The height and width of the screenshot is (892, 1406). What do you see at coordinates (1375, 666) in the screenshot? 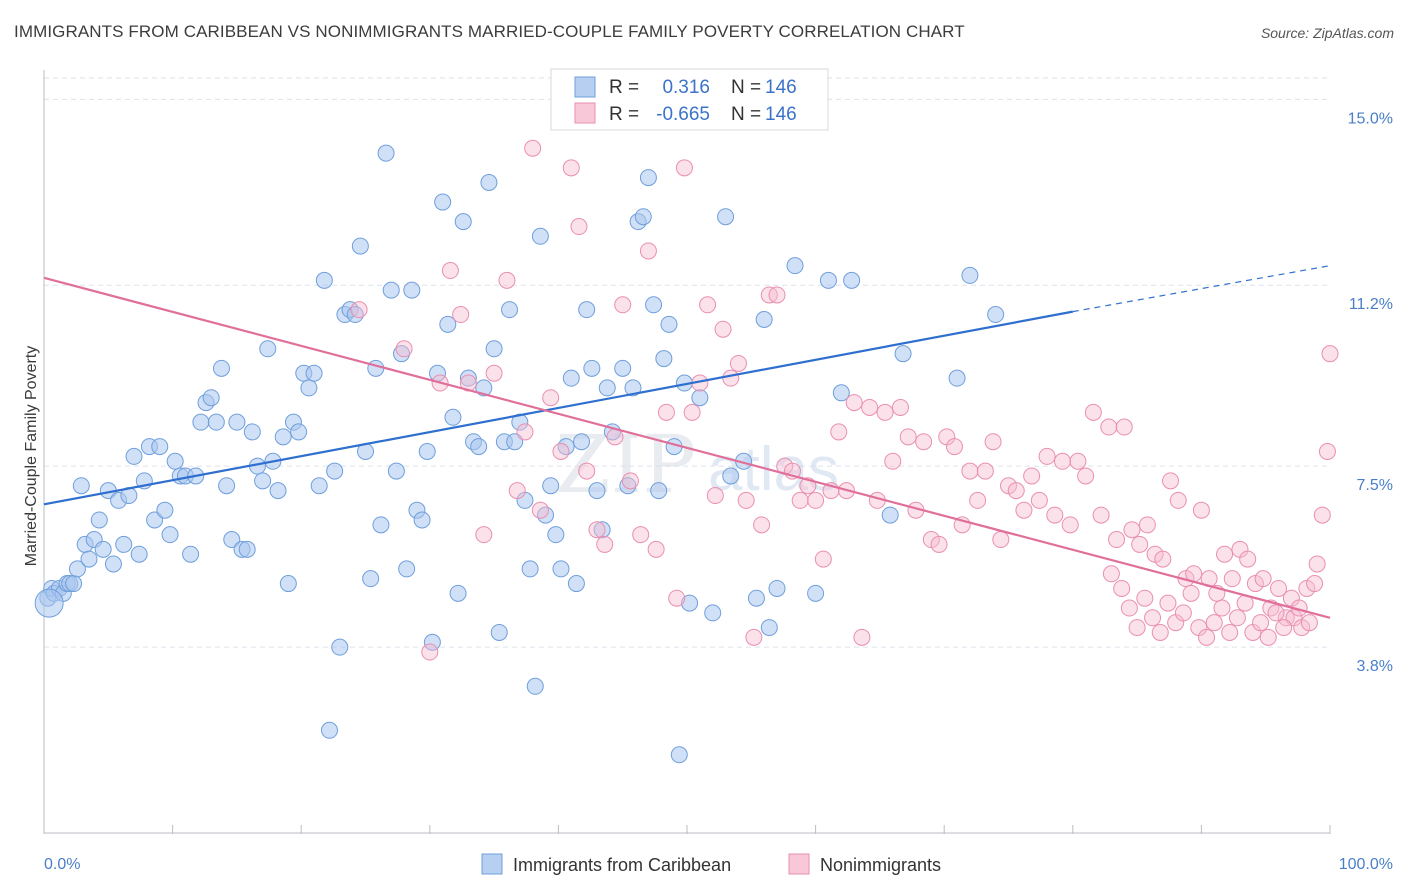
I see `y-tick-label: 3.8%` at bounding box center [1375, 666].